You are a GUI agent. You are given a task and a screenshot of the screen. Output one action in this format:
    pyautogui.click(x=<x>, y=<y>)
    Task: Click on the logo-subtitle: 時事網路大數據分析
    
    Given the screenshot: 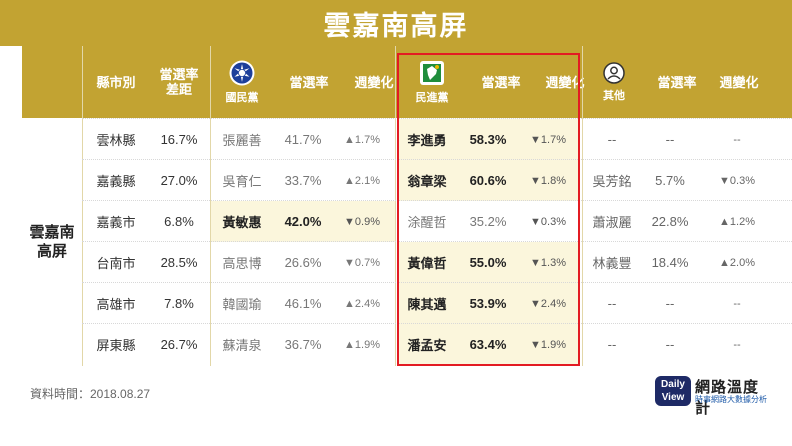 What is the action you would take?
    pyautogui.click(x=731, y=399)
    